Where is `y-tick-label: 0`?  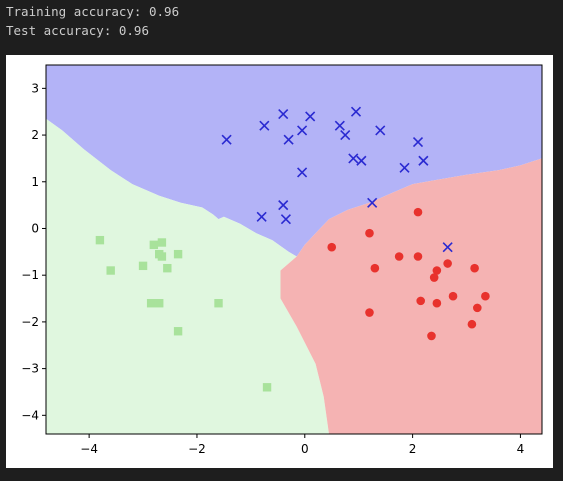
y-tick-label: 0 is located at coordinates (35, 228).